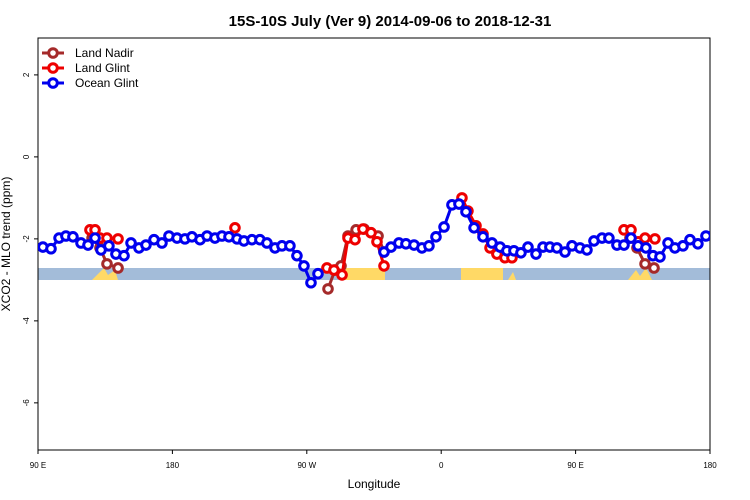  Describe the element at coordinates (104, 53) in the screenshot. I see `legend-label: Land Nadir` at that location.